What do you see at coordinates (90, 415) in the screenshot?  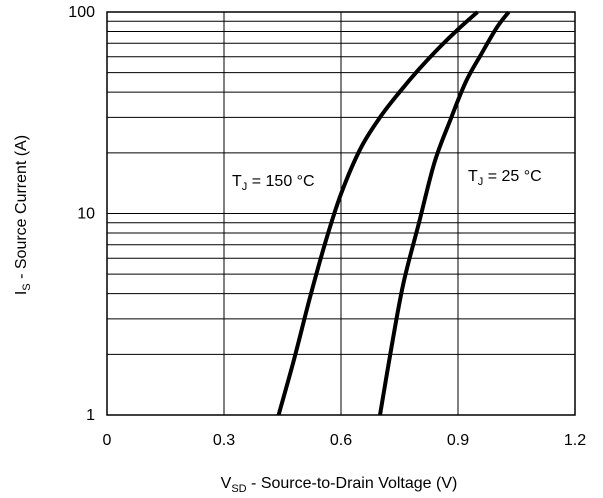 I see `y-tick-label-0: 1` at bounding box center [90, 415].